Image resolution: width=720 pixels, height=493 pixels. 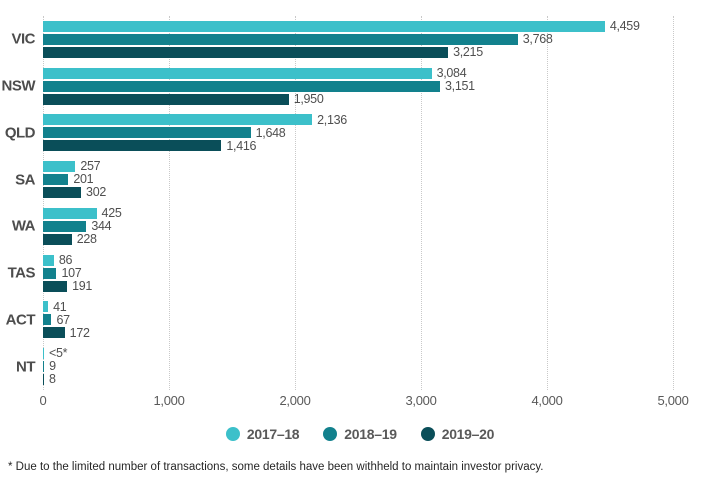 What do you see at coordinates (241, 145) in the screenshot?
I see `bar-value-label: 1,416` at bounding box center [241, 145].